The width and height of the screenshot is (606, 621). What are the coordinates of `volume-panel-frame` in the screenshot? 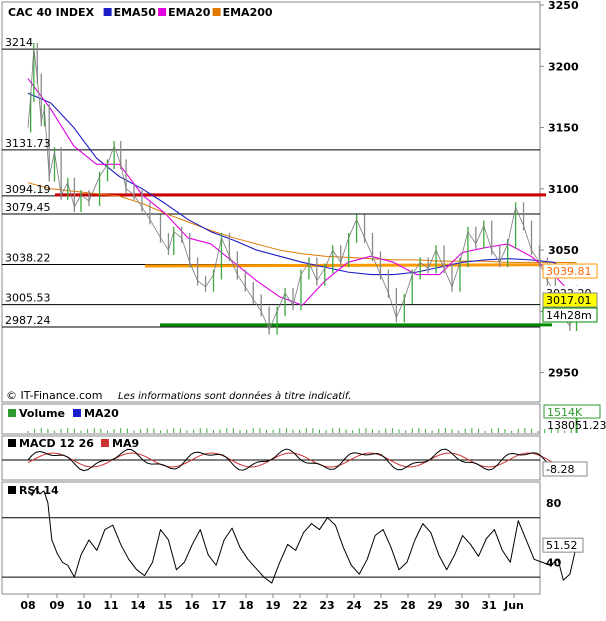 It's located at (271, 419).